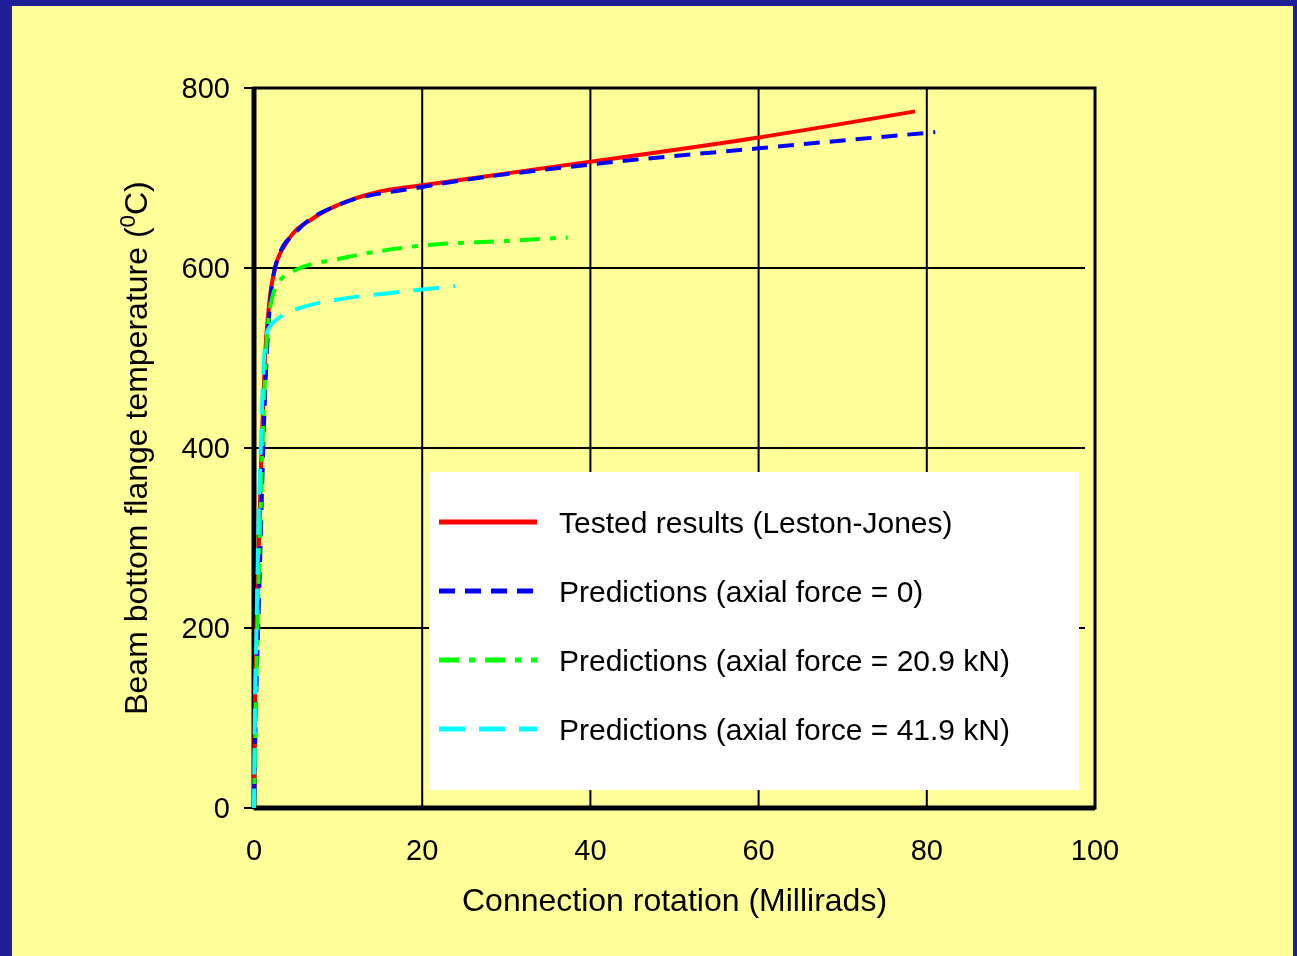  Describe the element at coordinates (254, 850) in the screenshot. I see `x-tick-label: 0` at that location.